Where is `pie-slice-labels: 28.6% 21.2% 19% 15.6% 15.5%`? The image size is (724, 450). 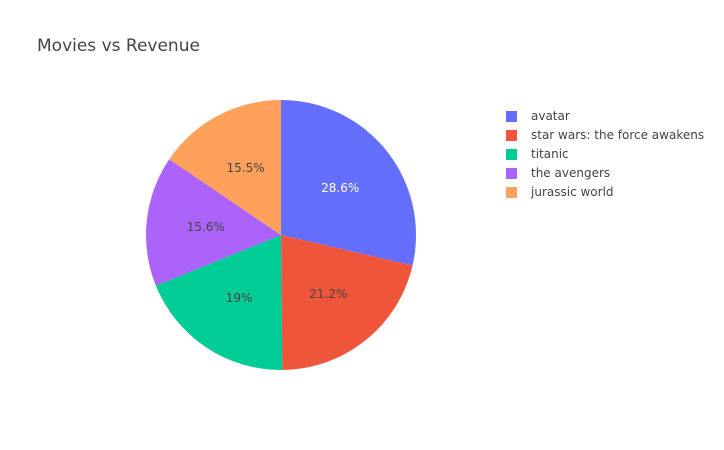
pie-slice-labels: 28.6% 21.2% 19% 15.6% 15.5% is located at coordinates (273, 233).